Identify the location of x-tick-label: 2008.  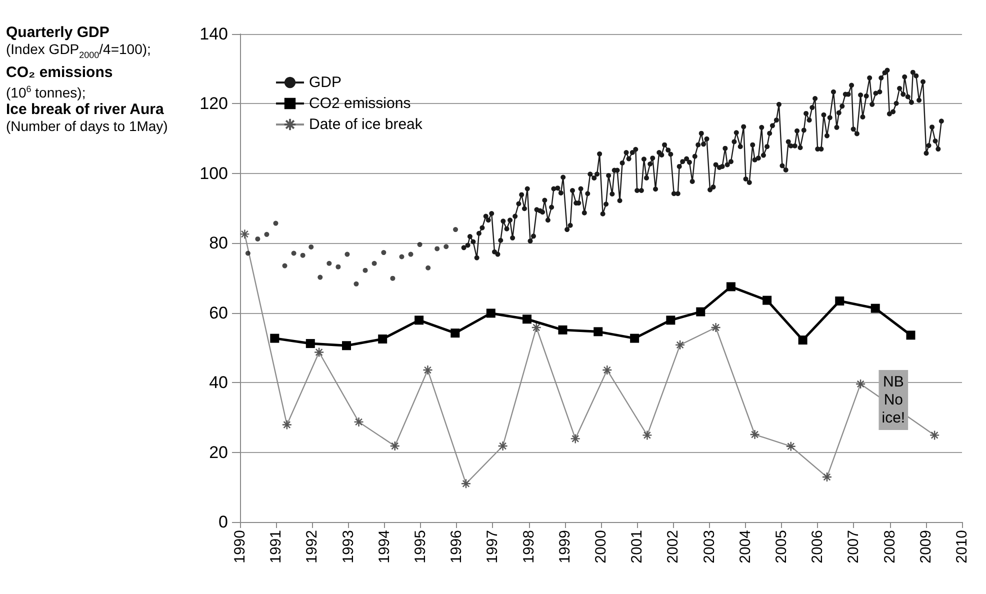
(889, 547).